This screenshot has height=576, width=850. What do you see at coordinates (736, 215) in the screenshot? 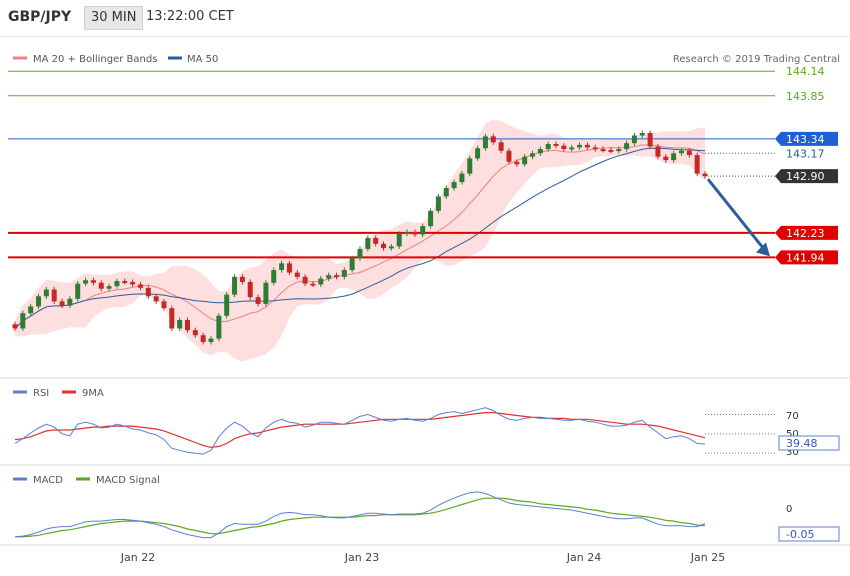
I see `forecast-arrow-shaft` at bounding box center [736, 215].